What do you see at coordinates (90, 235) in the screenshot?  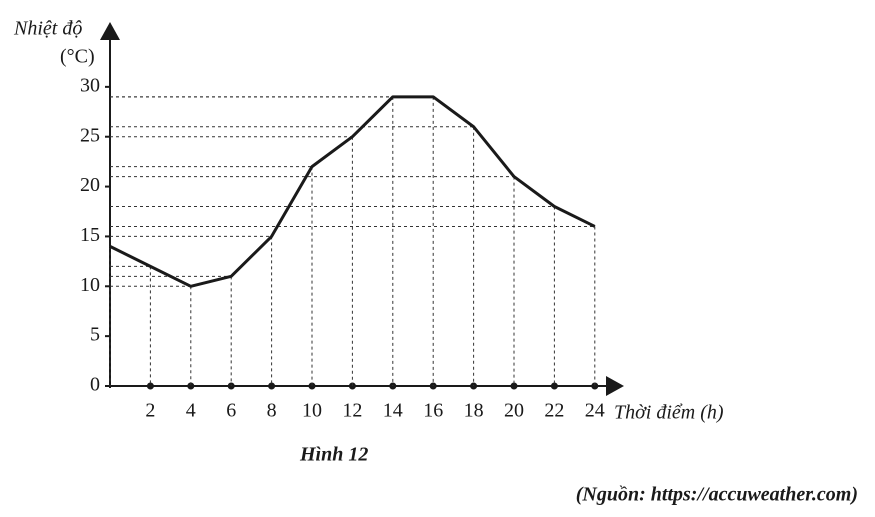 I see `y-tick-label: 15` at bounding box center [90, 235].